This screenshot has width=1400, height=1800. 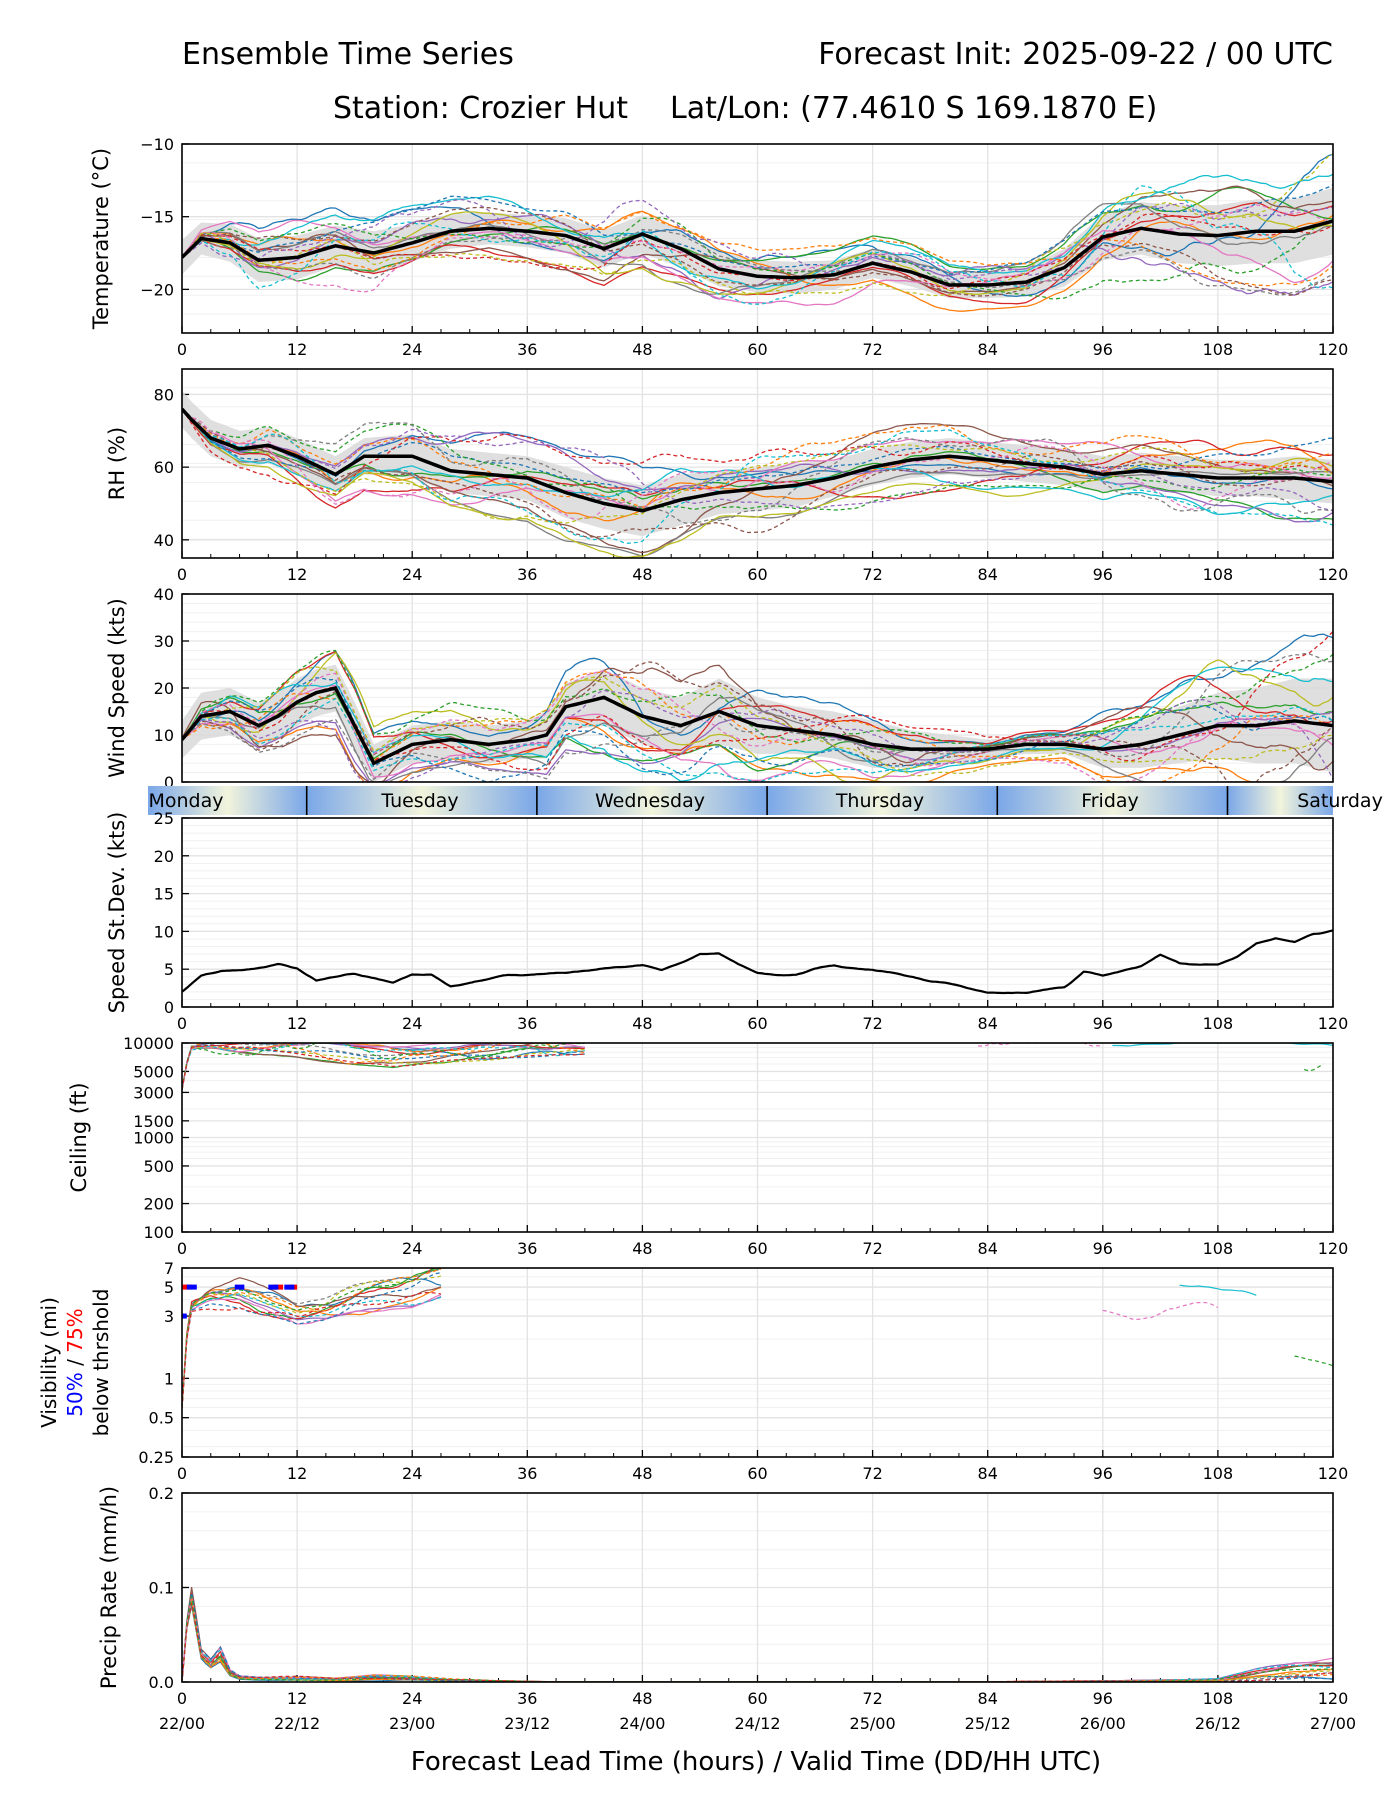 What do you see at coordinates (757, 962) in the screenshot?
I see `plot-area-sd` at bounding box center [757, 962].